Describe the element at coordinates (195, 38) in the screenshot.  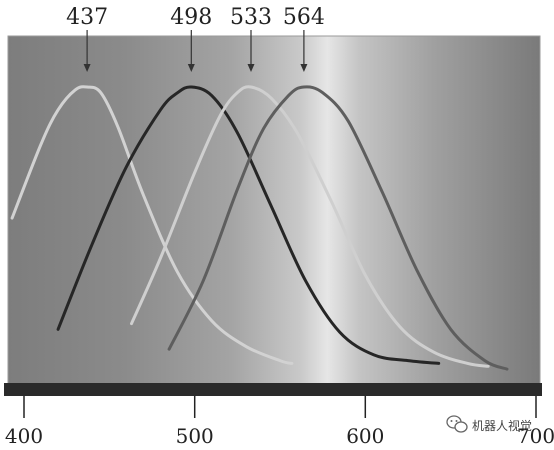
I see `peak-annotations: 437 498 533 564` at that location.